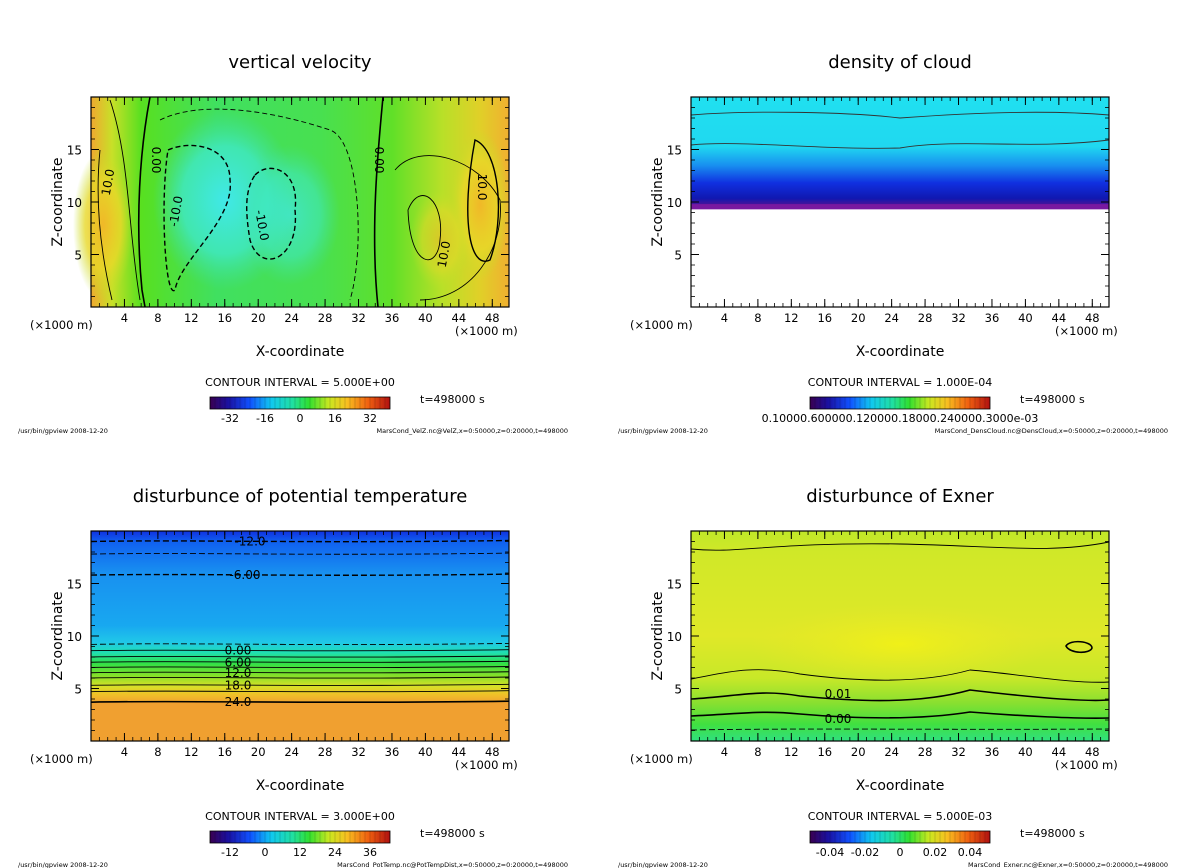 This screenshot has width=1200, height=868. I want to click on colorbar-tick-label: 12, so click(300, 852).